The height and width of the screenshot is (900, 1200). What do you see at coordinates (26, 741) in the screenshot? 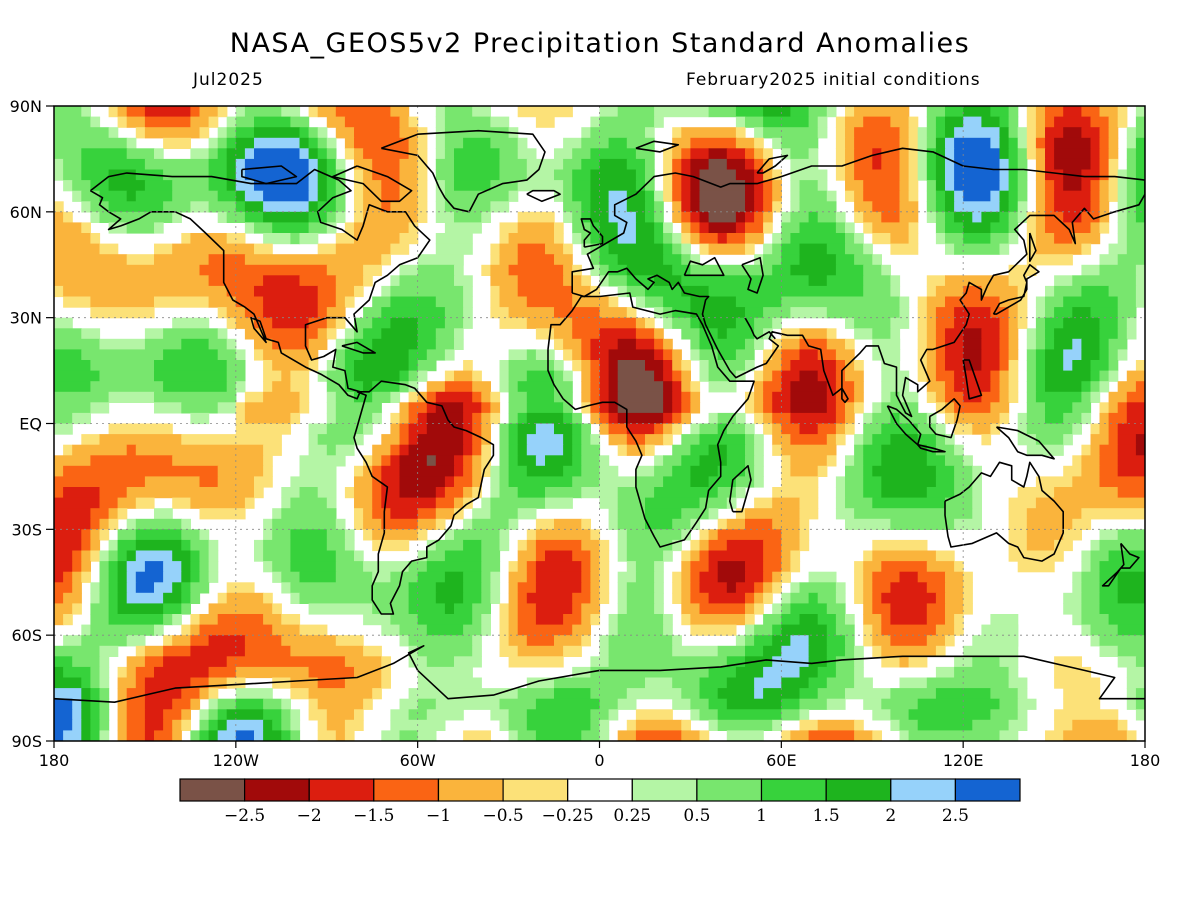
I see `lat-label: 90S` at bounding box center [26, 741].